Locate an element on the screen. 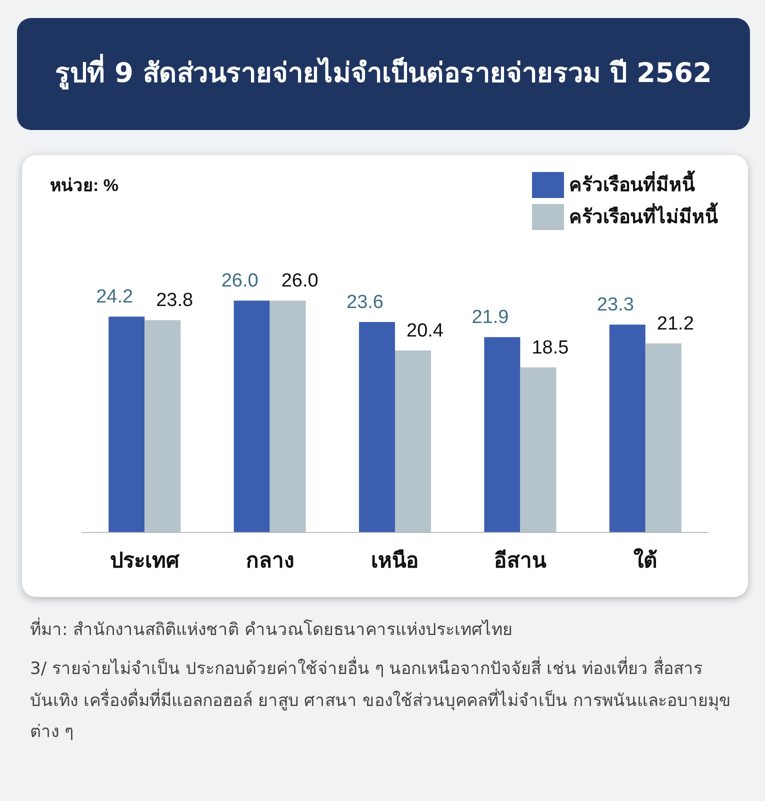 The image size is (765, 801). x-tick-label: ใต้ is located at coordinates (645, 560).